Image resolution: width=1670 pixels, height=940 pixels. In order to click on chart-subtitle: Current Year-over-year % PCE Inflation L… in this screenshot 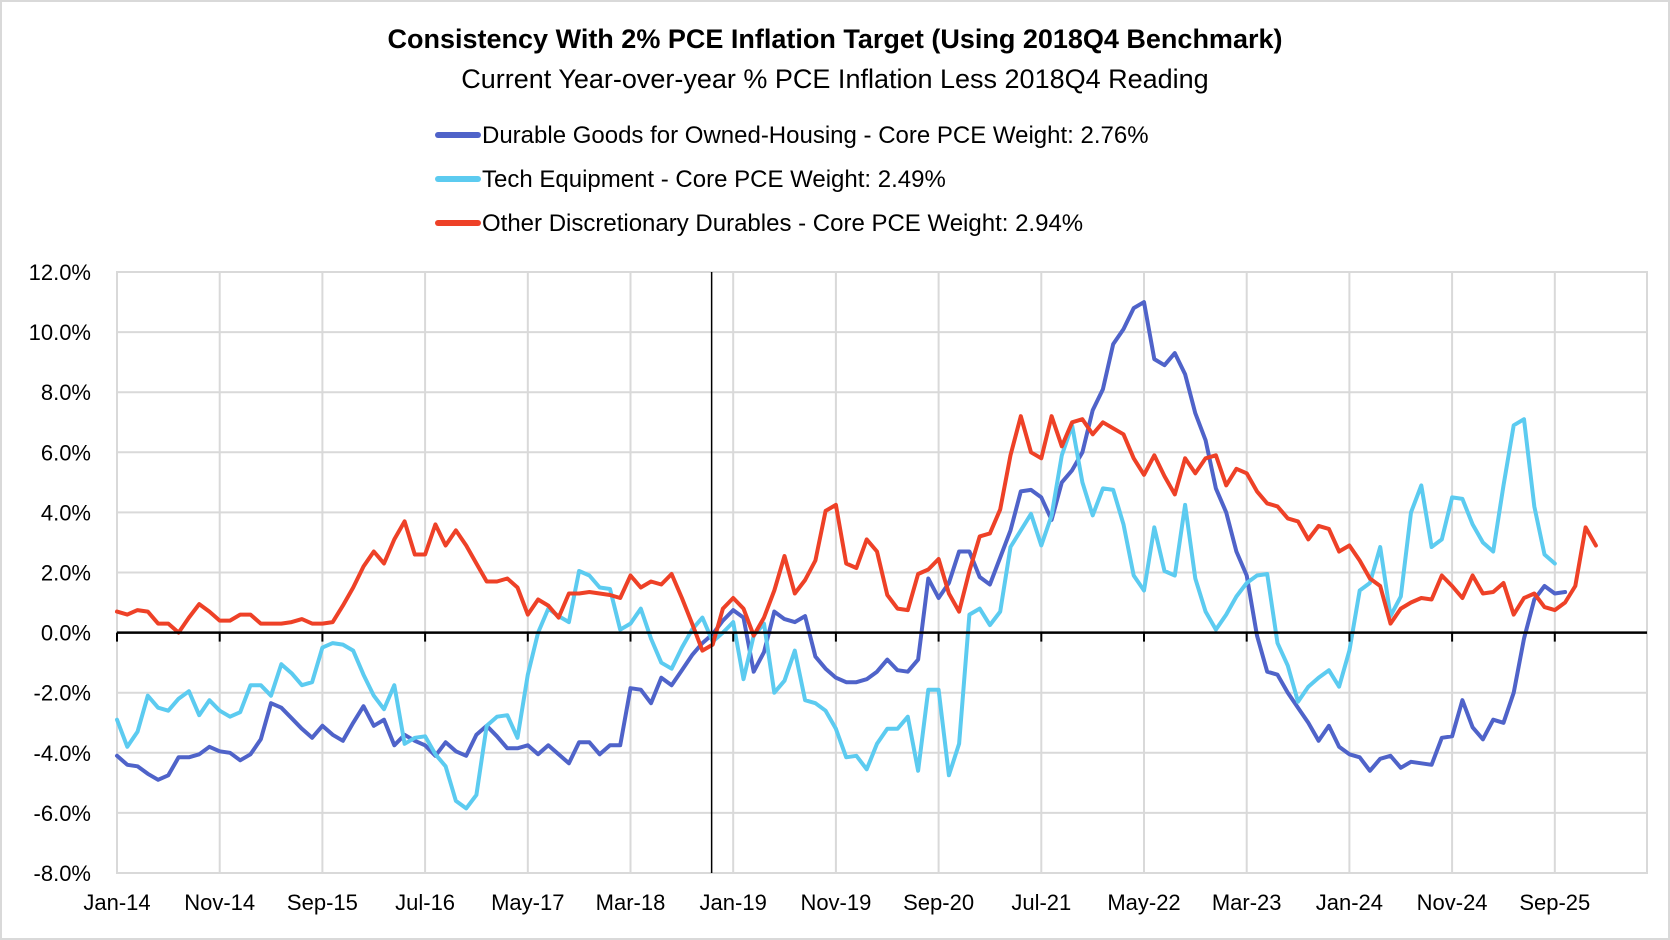, I will do `click(834, 79)`.